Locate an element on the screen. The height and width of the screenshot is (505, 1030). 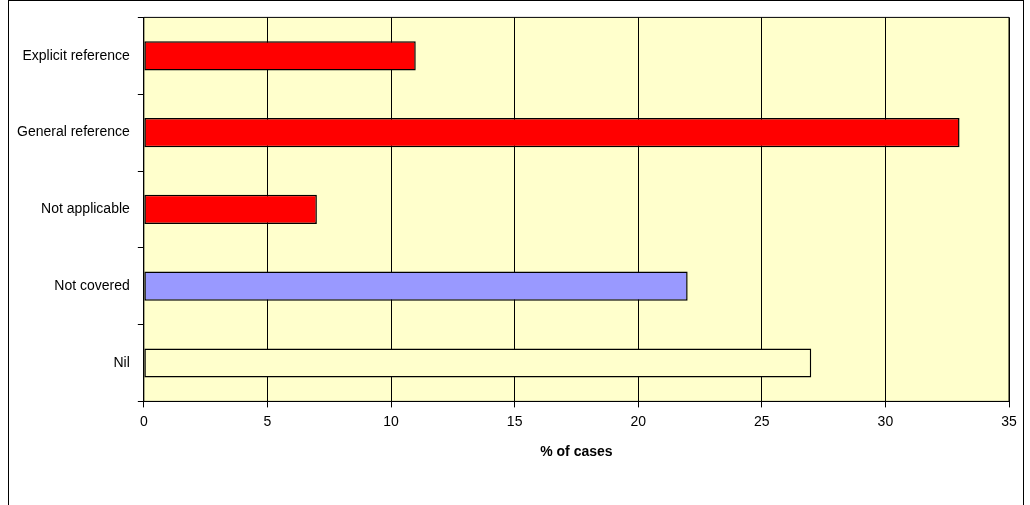
y-tick-label: General reference is located at coordinates (74, 131).